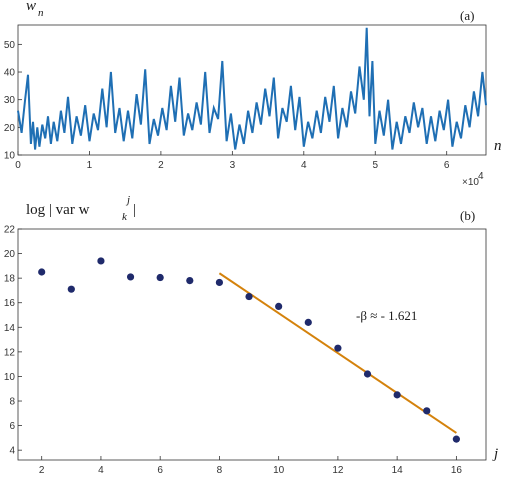 The image size is (508, 479). What do you see at coordinates (386, 315) in the screenshot?
I see `panel-b-annotation: -β ≈ - 1.621` at bounding box center [386, 315].